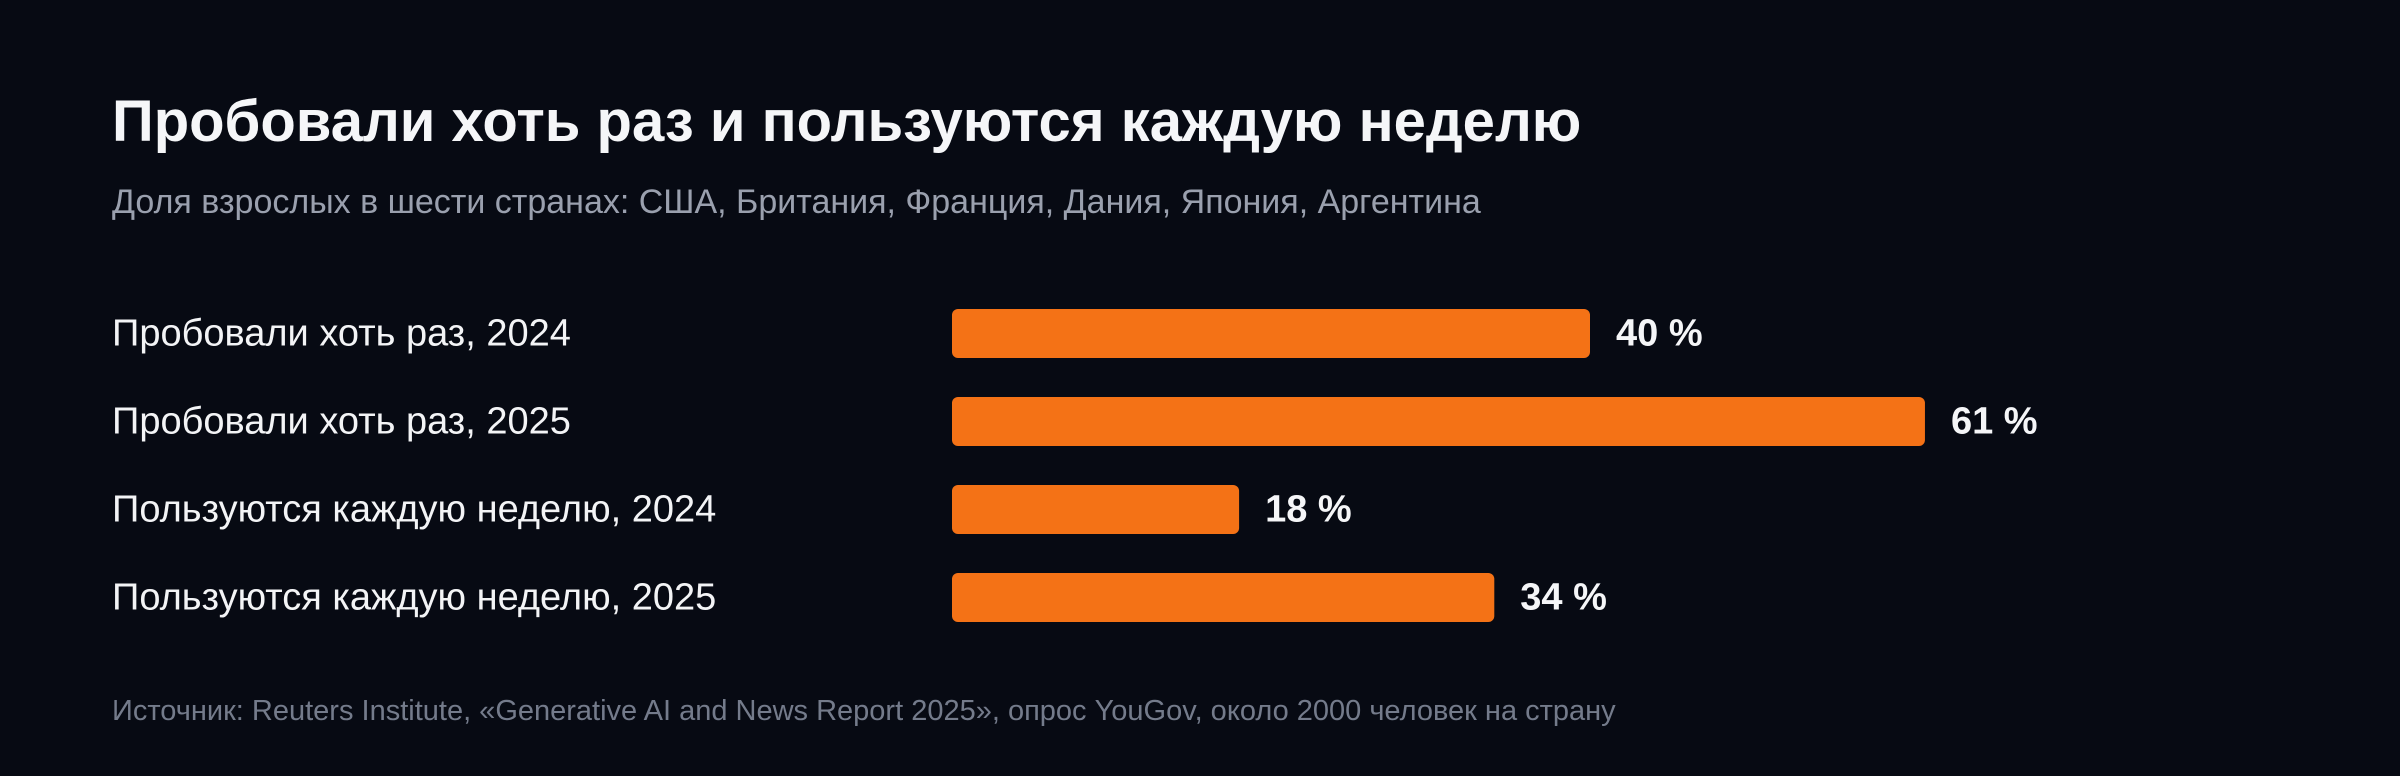 The height and width of the screenshot is (776, 2400). Describe the element at coordinates (1308, 510) in the screenshot. I see `value-label: 18 %` at that location.